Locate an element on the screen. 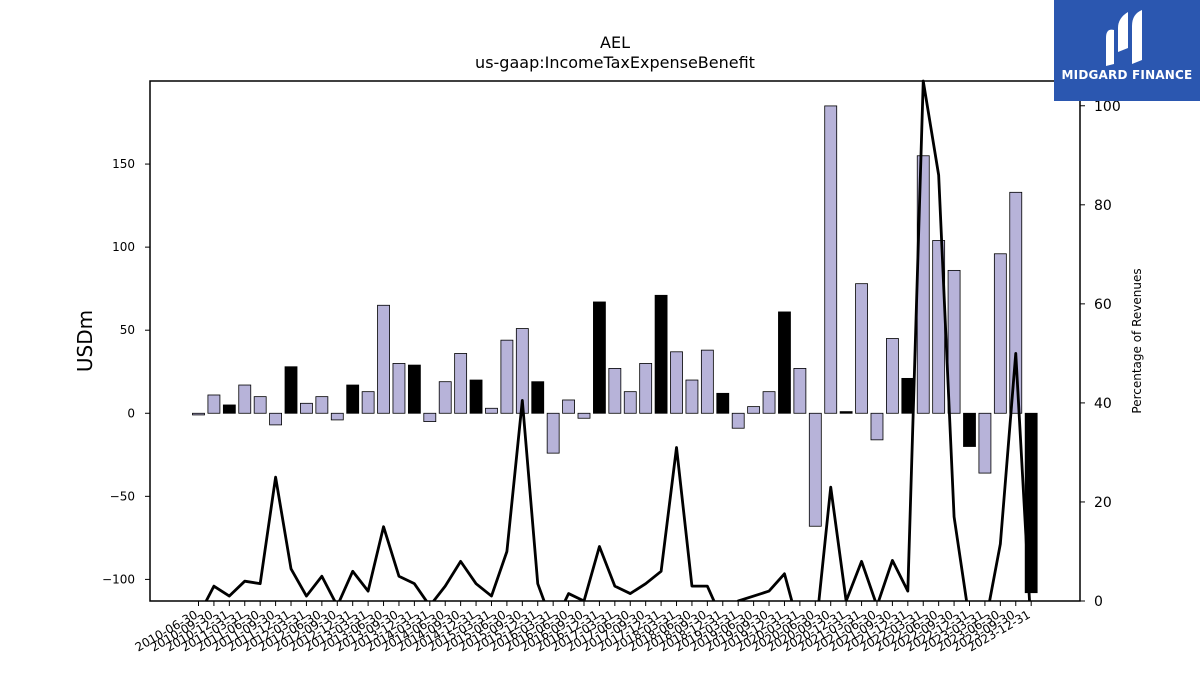  y2-tick-label: 100 is located at coordinates (1107, 107).